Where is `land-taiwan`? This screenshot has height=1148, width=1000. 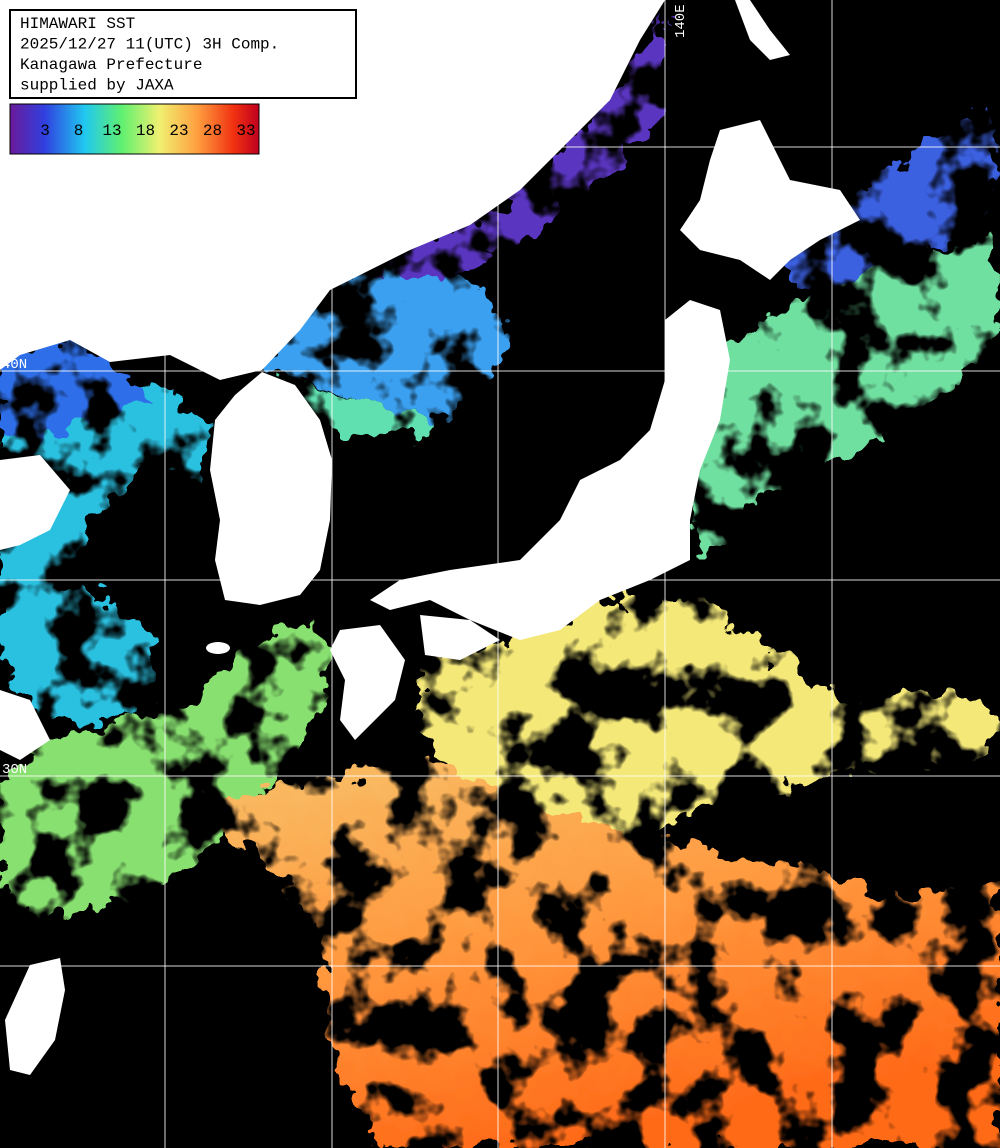
land-taiwan is located at coordinates (35, 1016).